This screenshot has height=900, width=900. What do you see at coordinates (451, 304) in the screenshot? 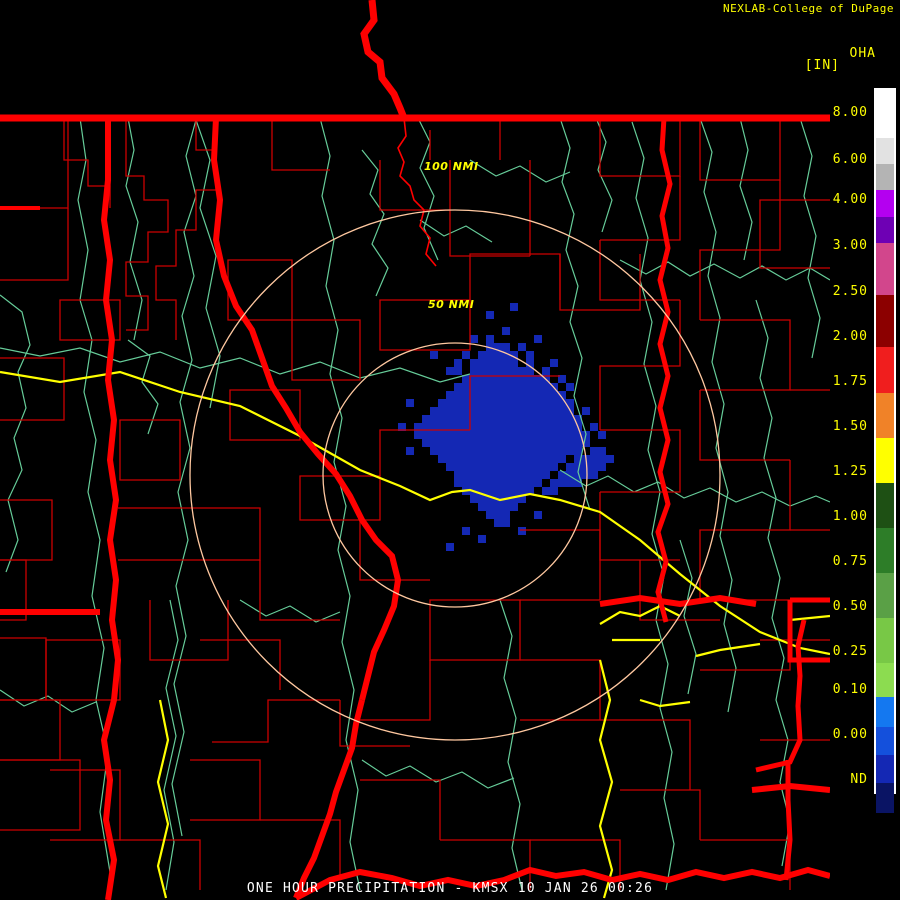
I see `range-ring-label-50nmi: 50 NMI` at bounding box center [451, 304].